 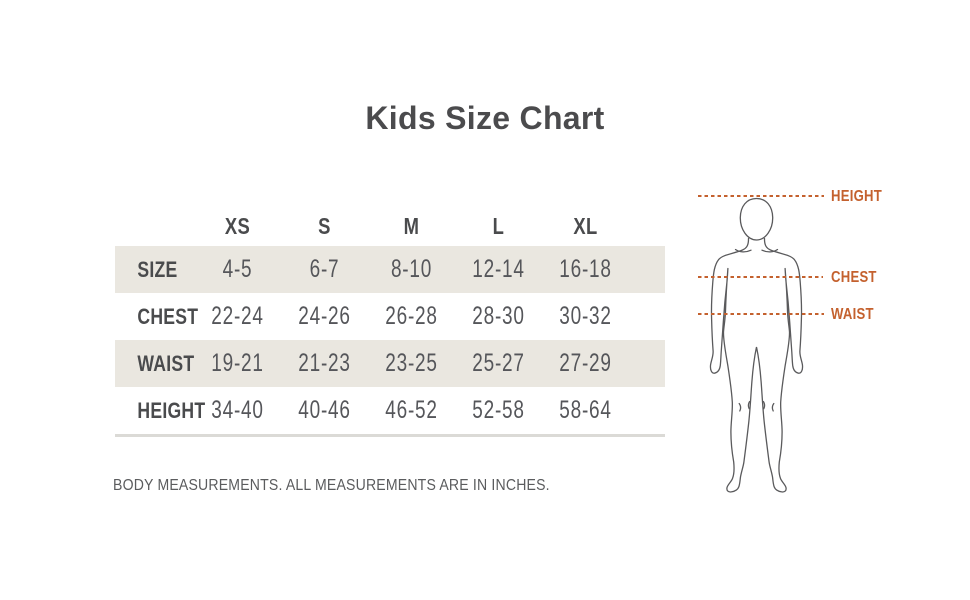 What do you see at coordinates (743, 250) in the screenshot?
I see `figure-clavicle-mark` at bounding box center [743, 250].